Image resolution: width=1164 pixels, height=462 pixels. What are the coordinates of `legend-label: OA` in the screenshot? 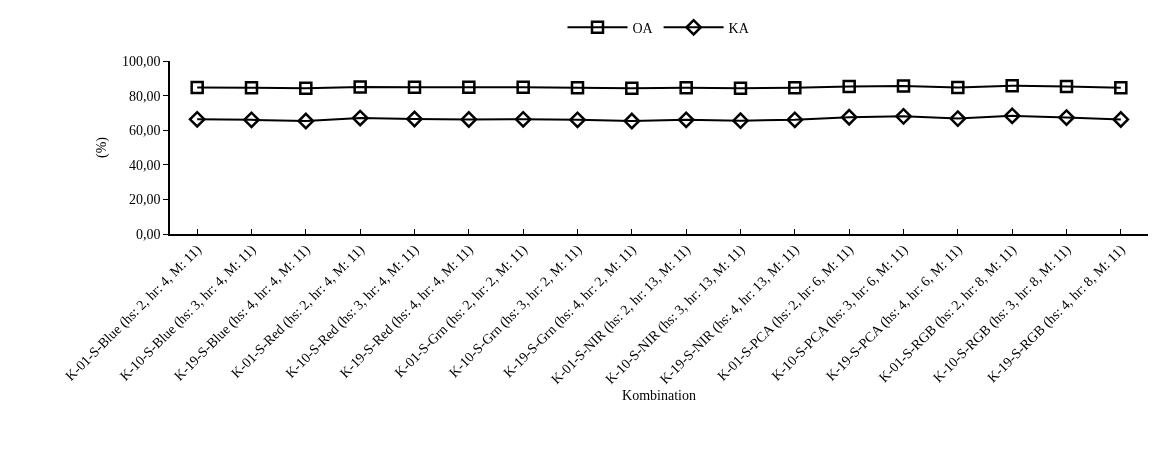 It's located at (643, 28).